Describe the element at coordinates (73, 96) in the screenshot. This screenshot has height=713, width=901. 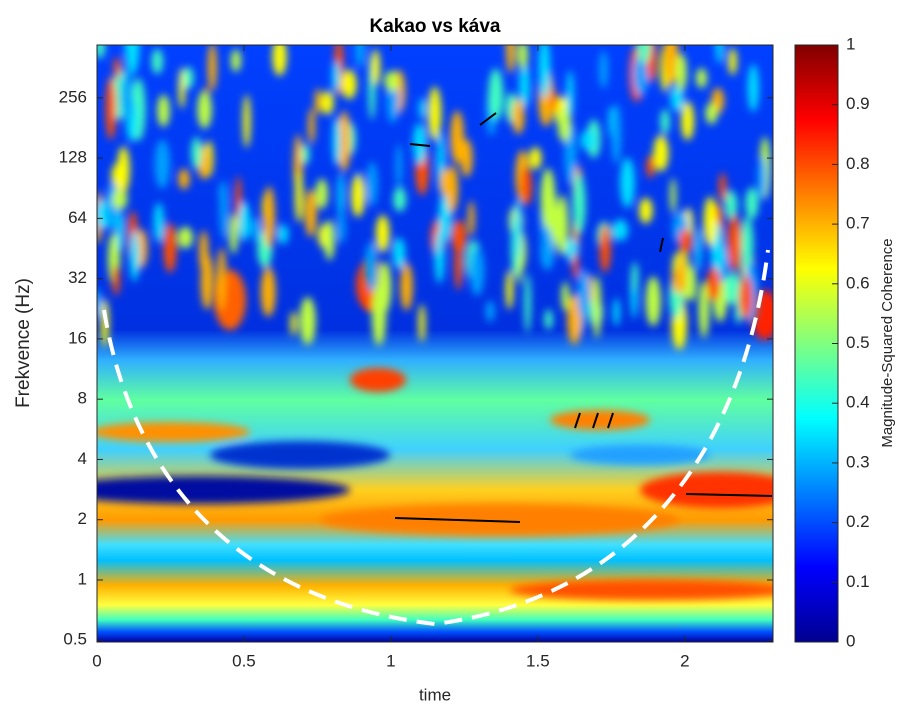
I see `y-tick-label: 256` at that location.